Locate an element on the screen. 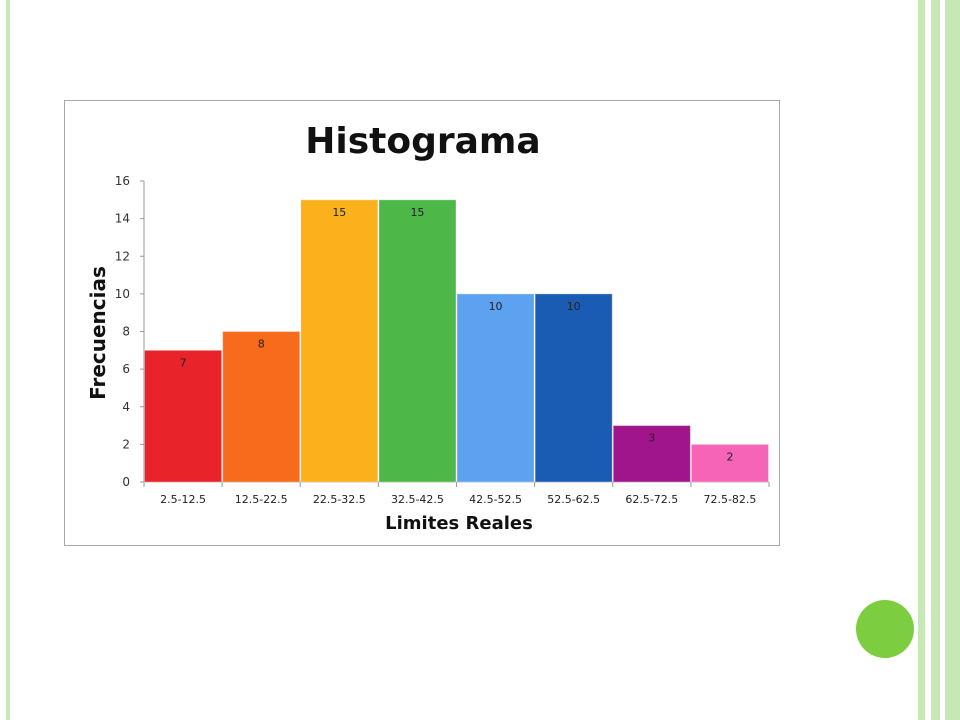 This screenshot has height=720, width=960. x-tick-label: 42.5-52.5 is located at coordinates (495, 499).